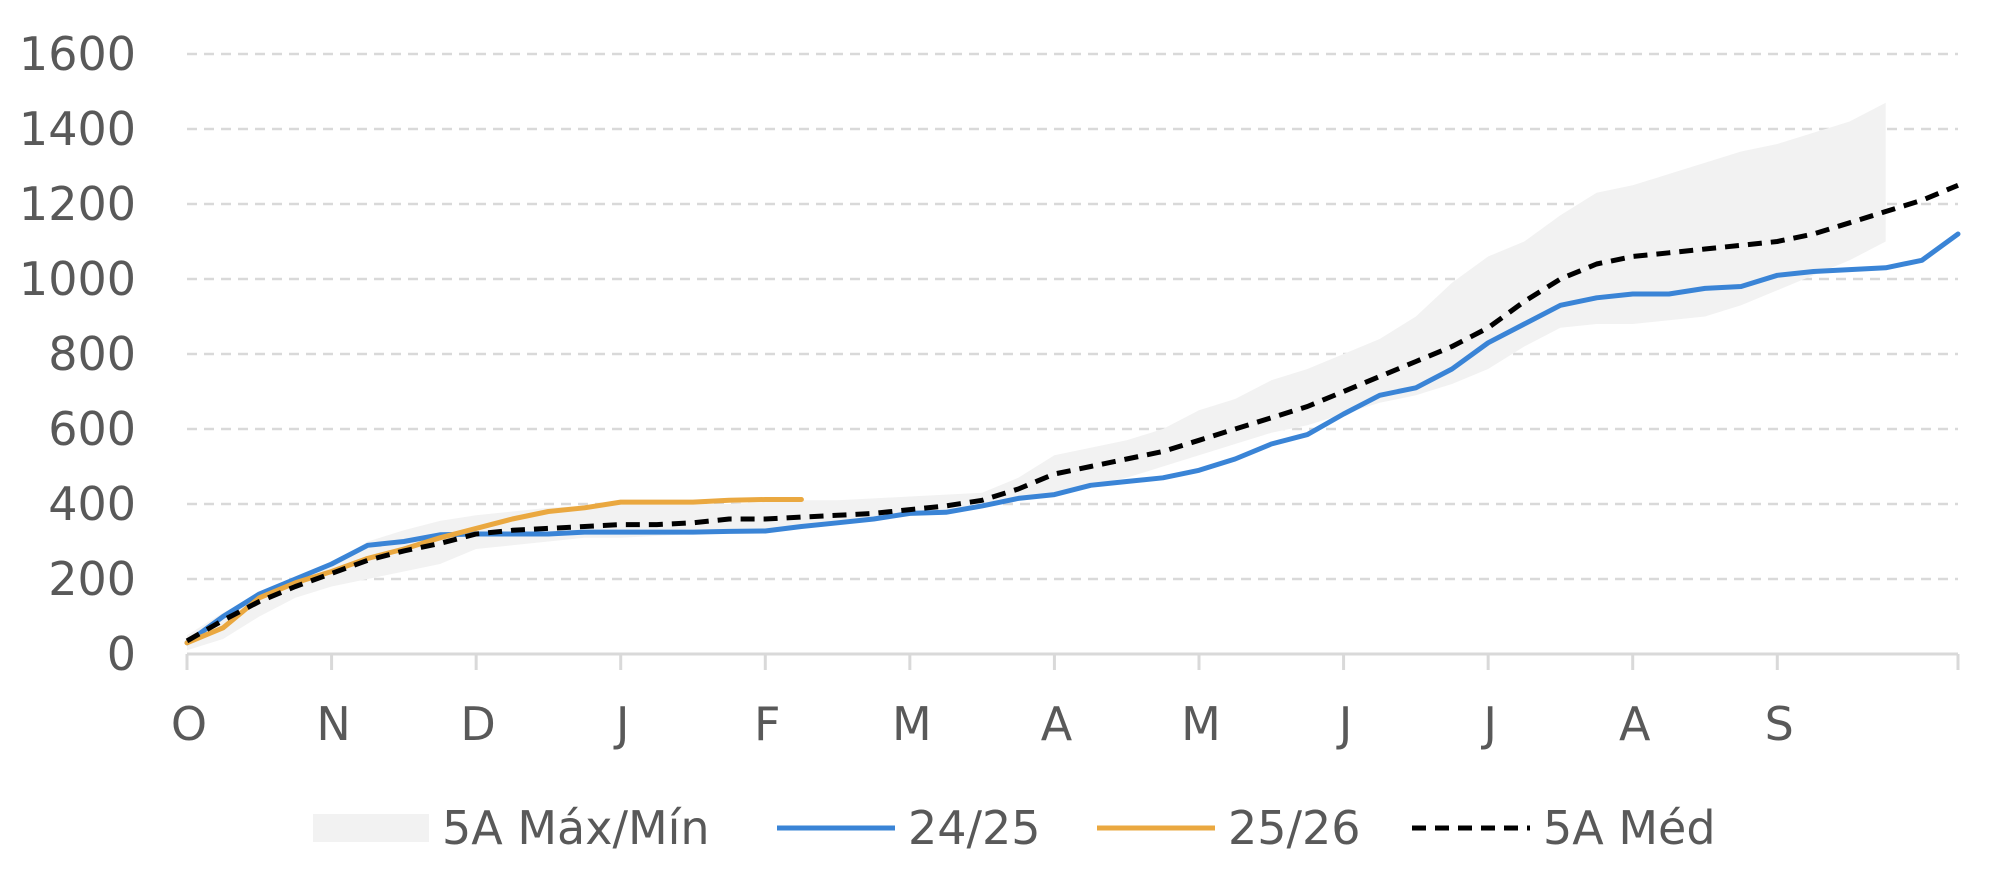  Describe the element at coordinates (77, 54) in the screenshot. I see `y-tick-label: 1600` at that location.